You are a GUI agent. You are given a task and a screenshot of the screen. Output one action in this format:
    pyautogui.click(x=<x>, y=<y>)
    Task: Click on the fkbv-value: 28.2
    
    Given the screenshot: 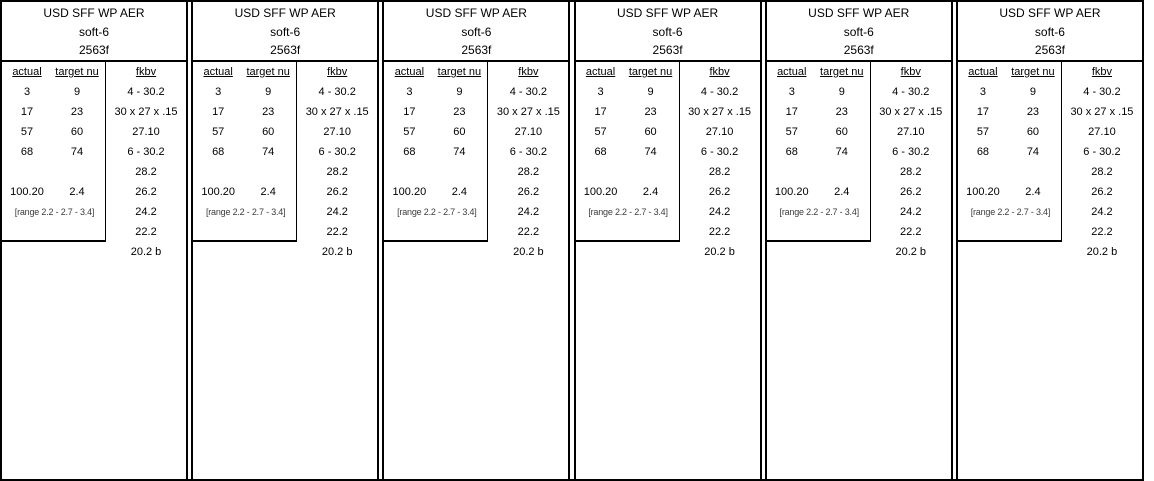 What is the action you would take?
    pyautogui.click(x=911, y=172)
    